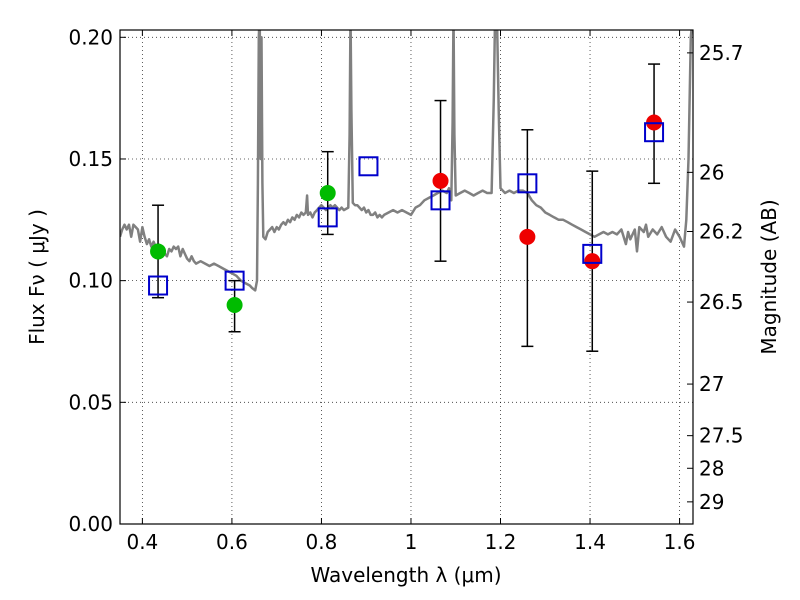 Image resolution: width=800 pixels, height=600 pixels. Describe the element at coordinates (232, 542) in the screenshot. I see `x-tick-label: 0.6` at that location.